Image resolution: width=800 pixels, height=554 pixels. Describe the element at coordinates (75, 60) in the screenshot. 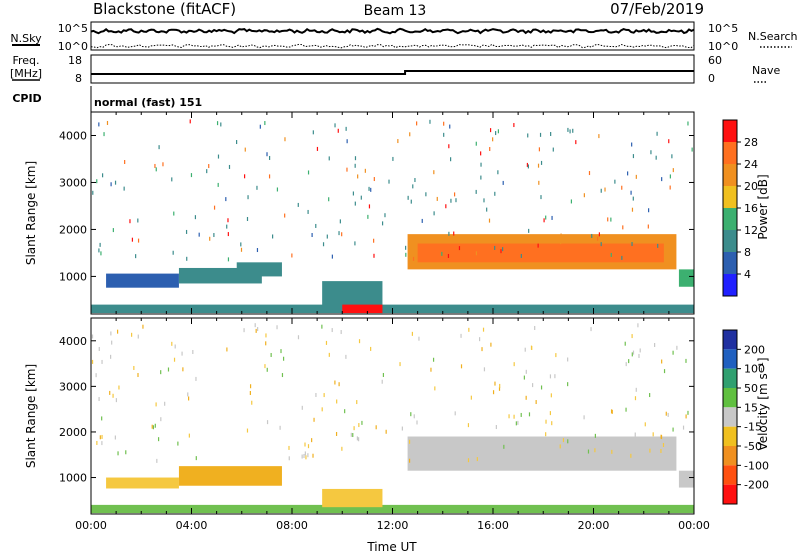

I see `freq-top-tick: 18` at that location.